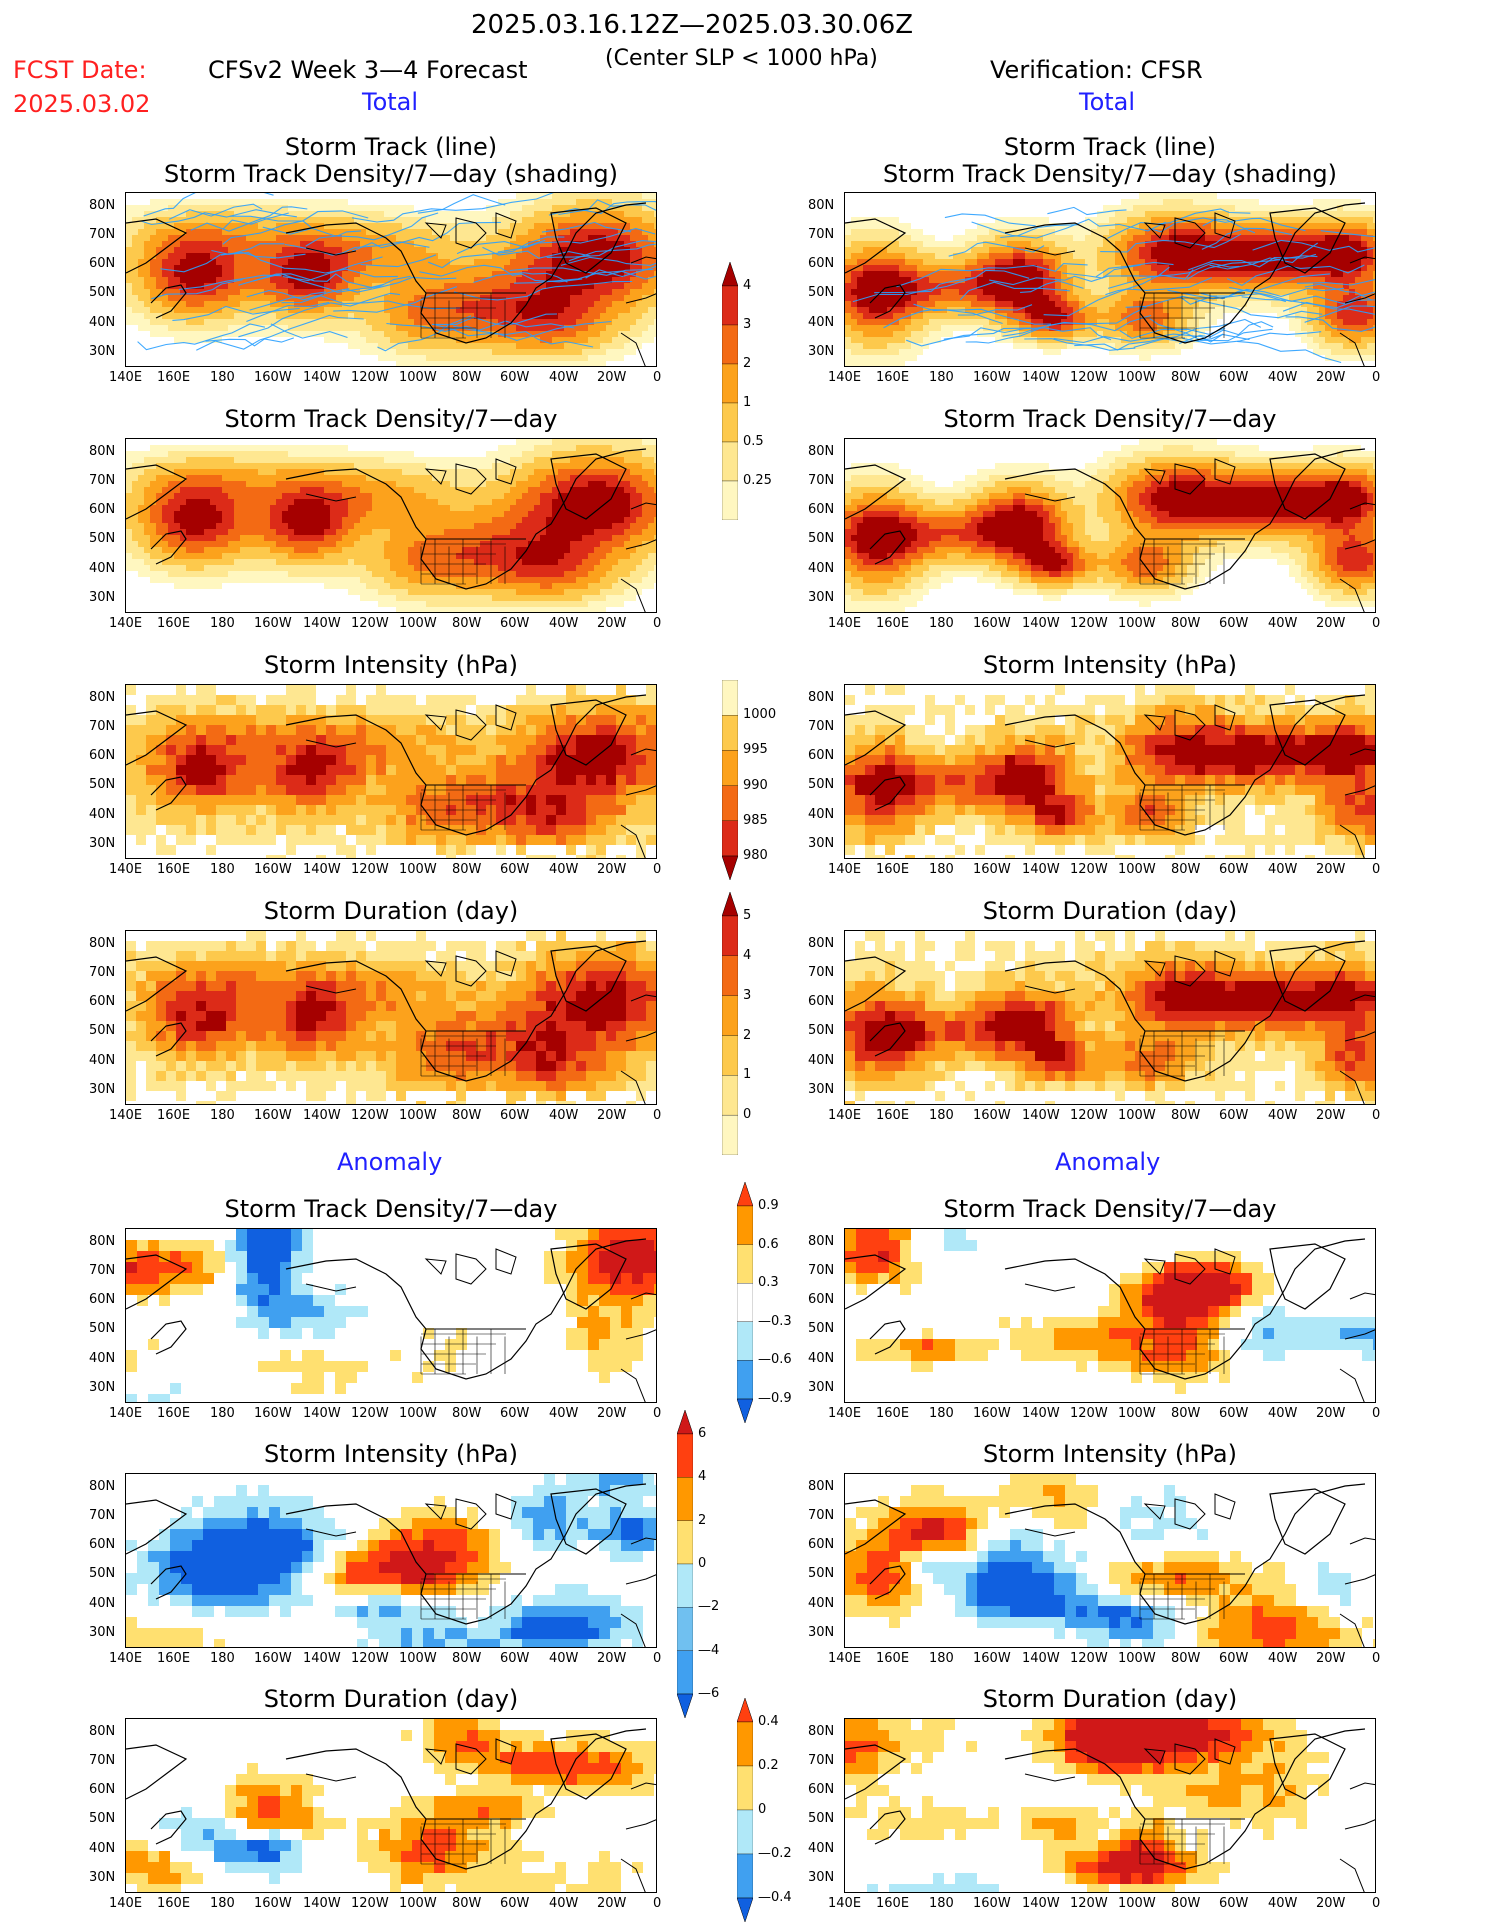 Image resolution: width=1487 pixels, height=1926 pixels. I want to click on map-intensity-verif, so click(1110, 771).